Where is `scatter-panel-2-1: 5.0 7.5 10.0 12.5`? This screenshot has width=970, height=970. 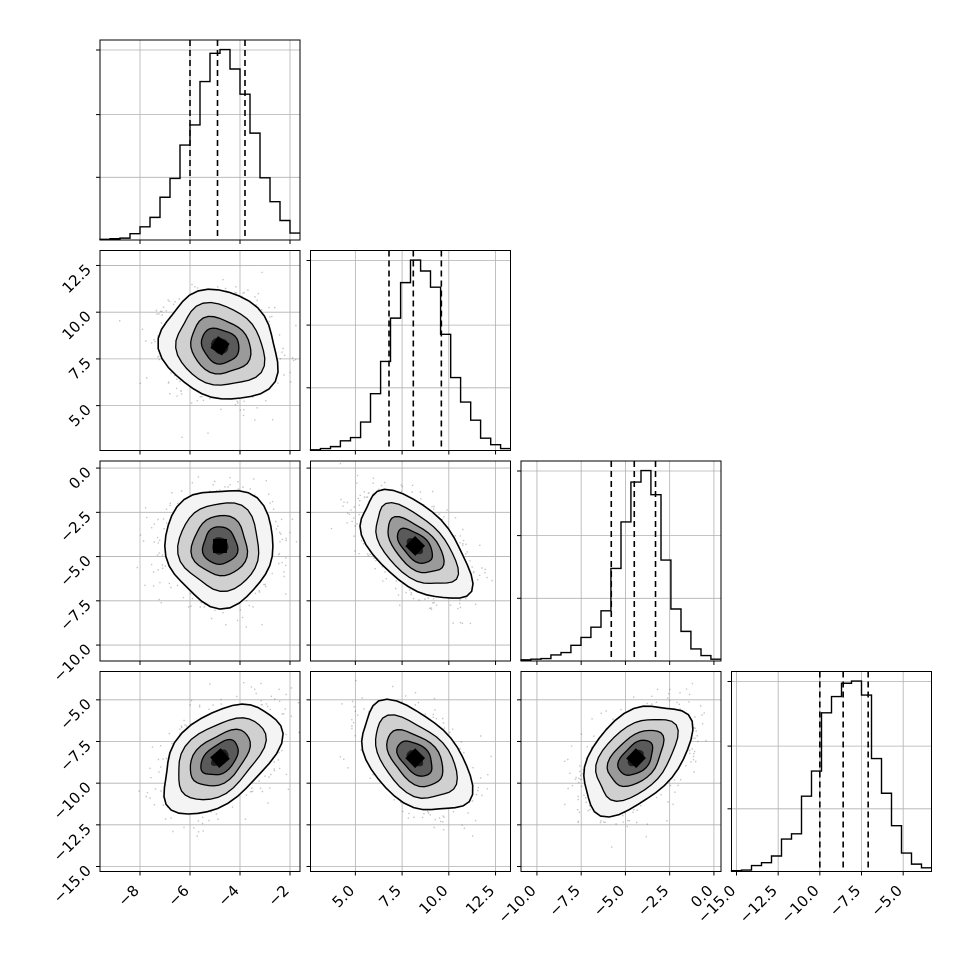 scatter-panel-2-1: 5.0 7.5 10.0 12.5 is located at coordinates (179, 352).